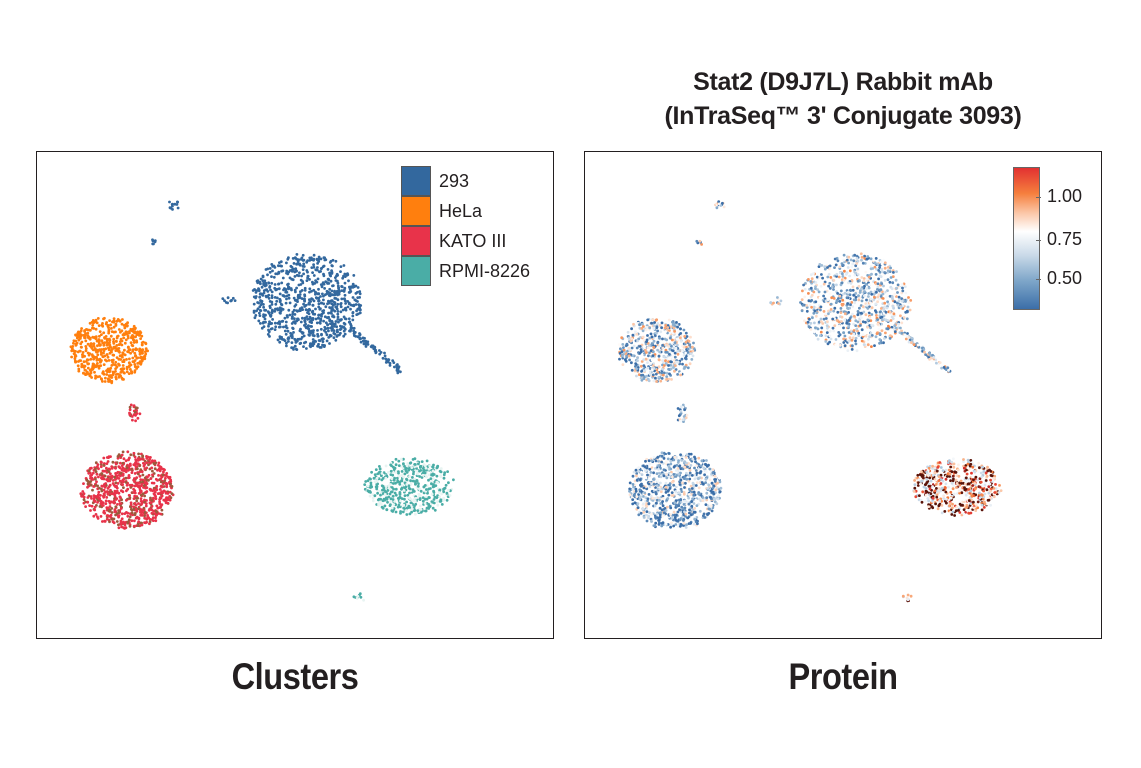 Image resolution: width=1141 pixels, height=768 pixels. Describe the element at coordinates (675, 490) in the screenshot. I see `protein-cluster-kato-iii` at that location.